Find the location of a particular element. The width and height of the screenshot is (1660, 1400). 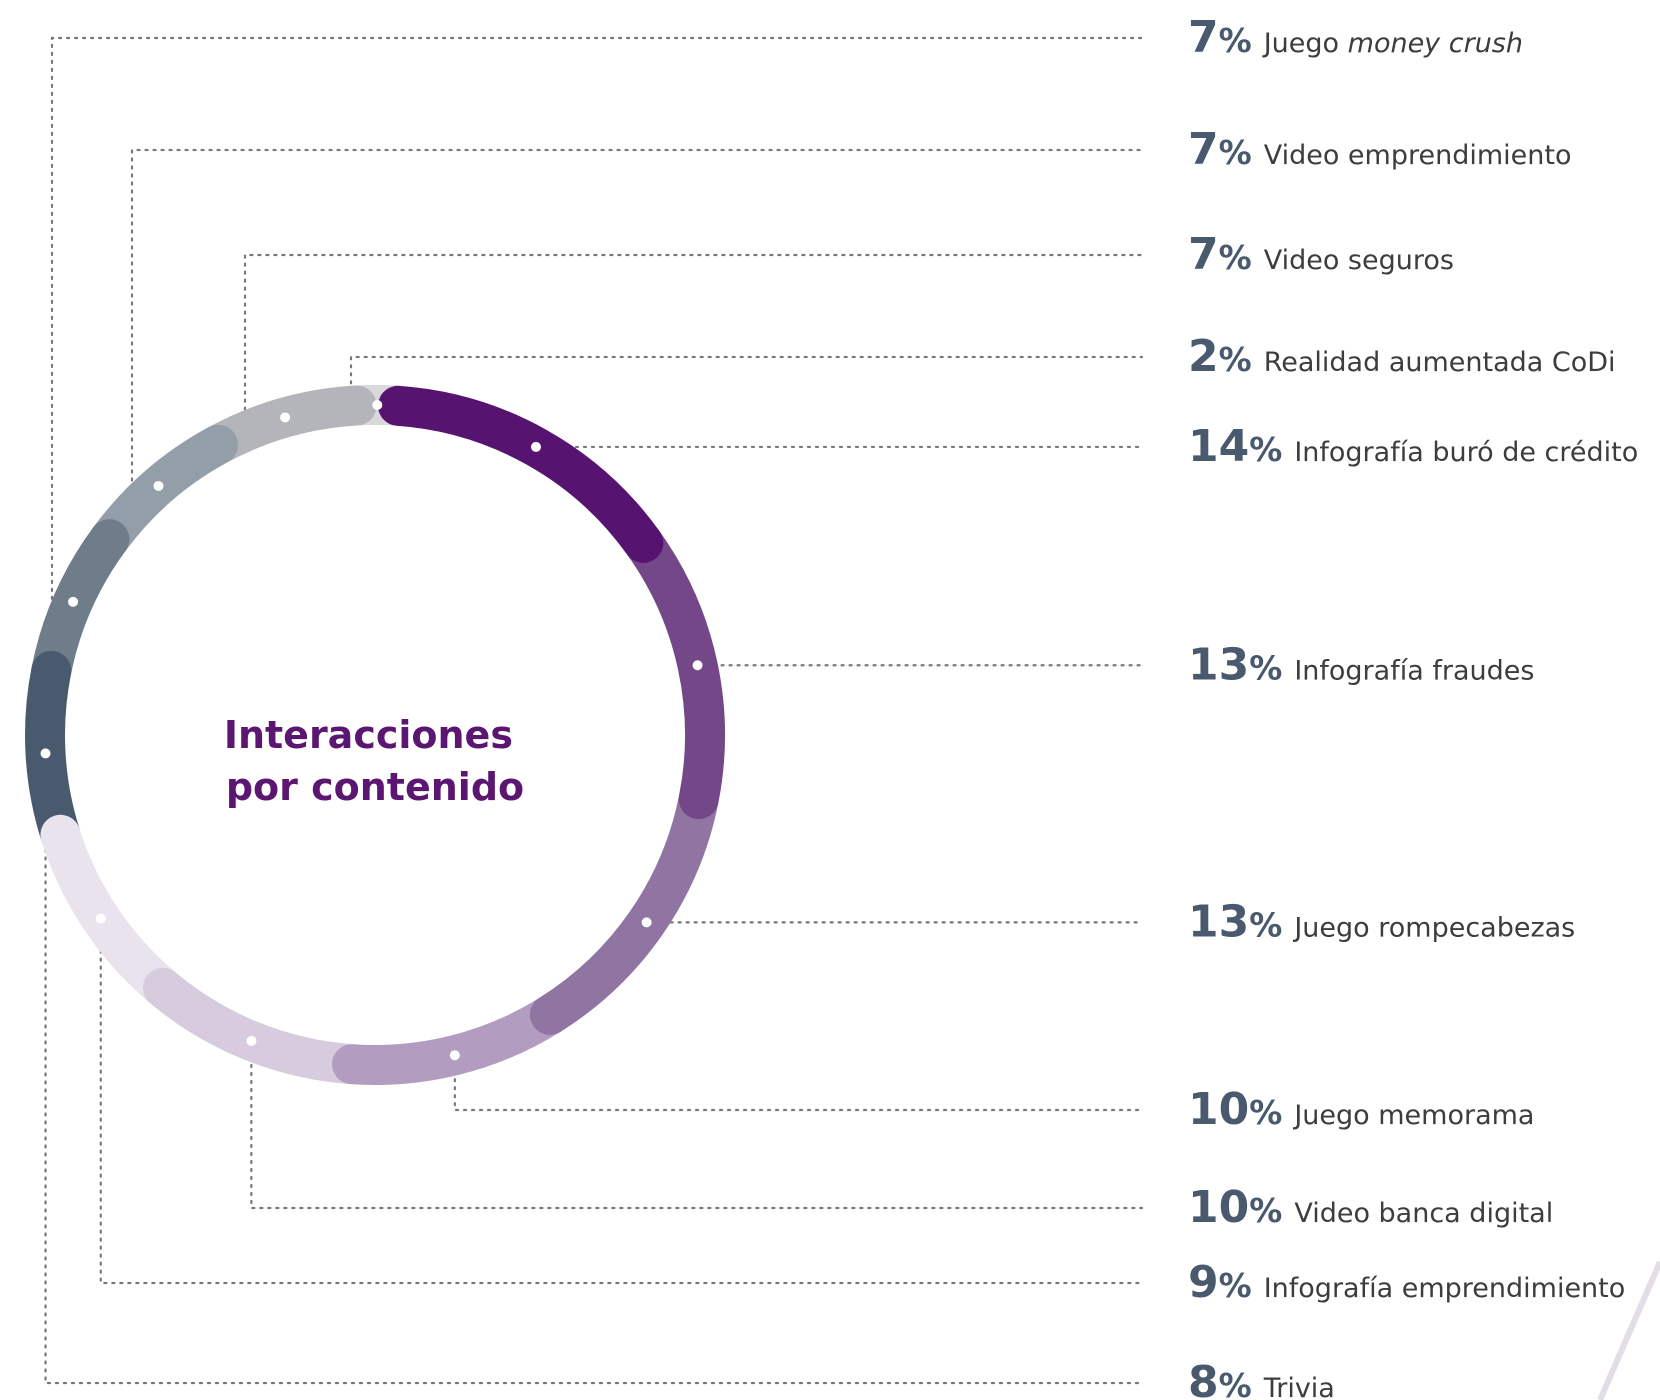

decorative-stroke is located at coordinates (1628, 1330).